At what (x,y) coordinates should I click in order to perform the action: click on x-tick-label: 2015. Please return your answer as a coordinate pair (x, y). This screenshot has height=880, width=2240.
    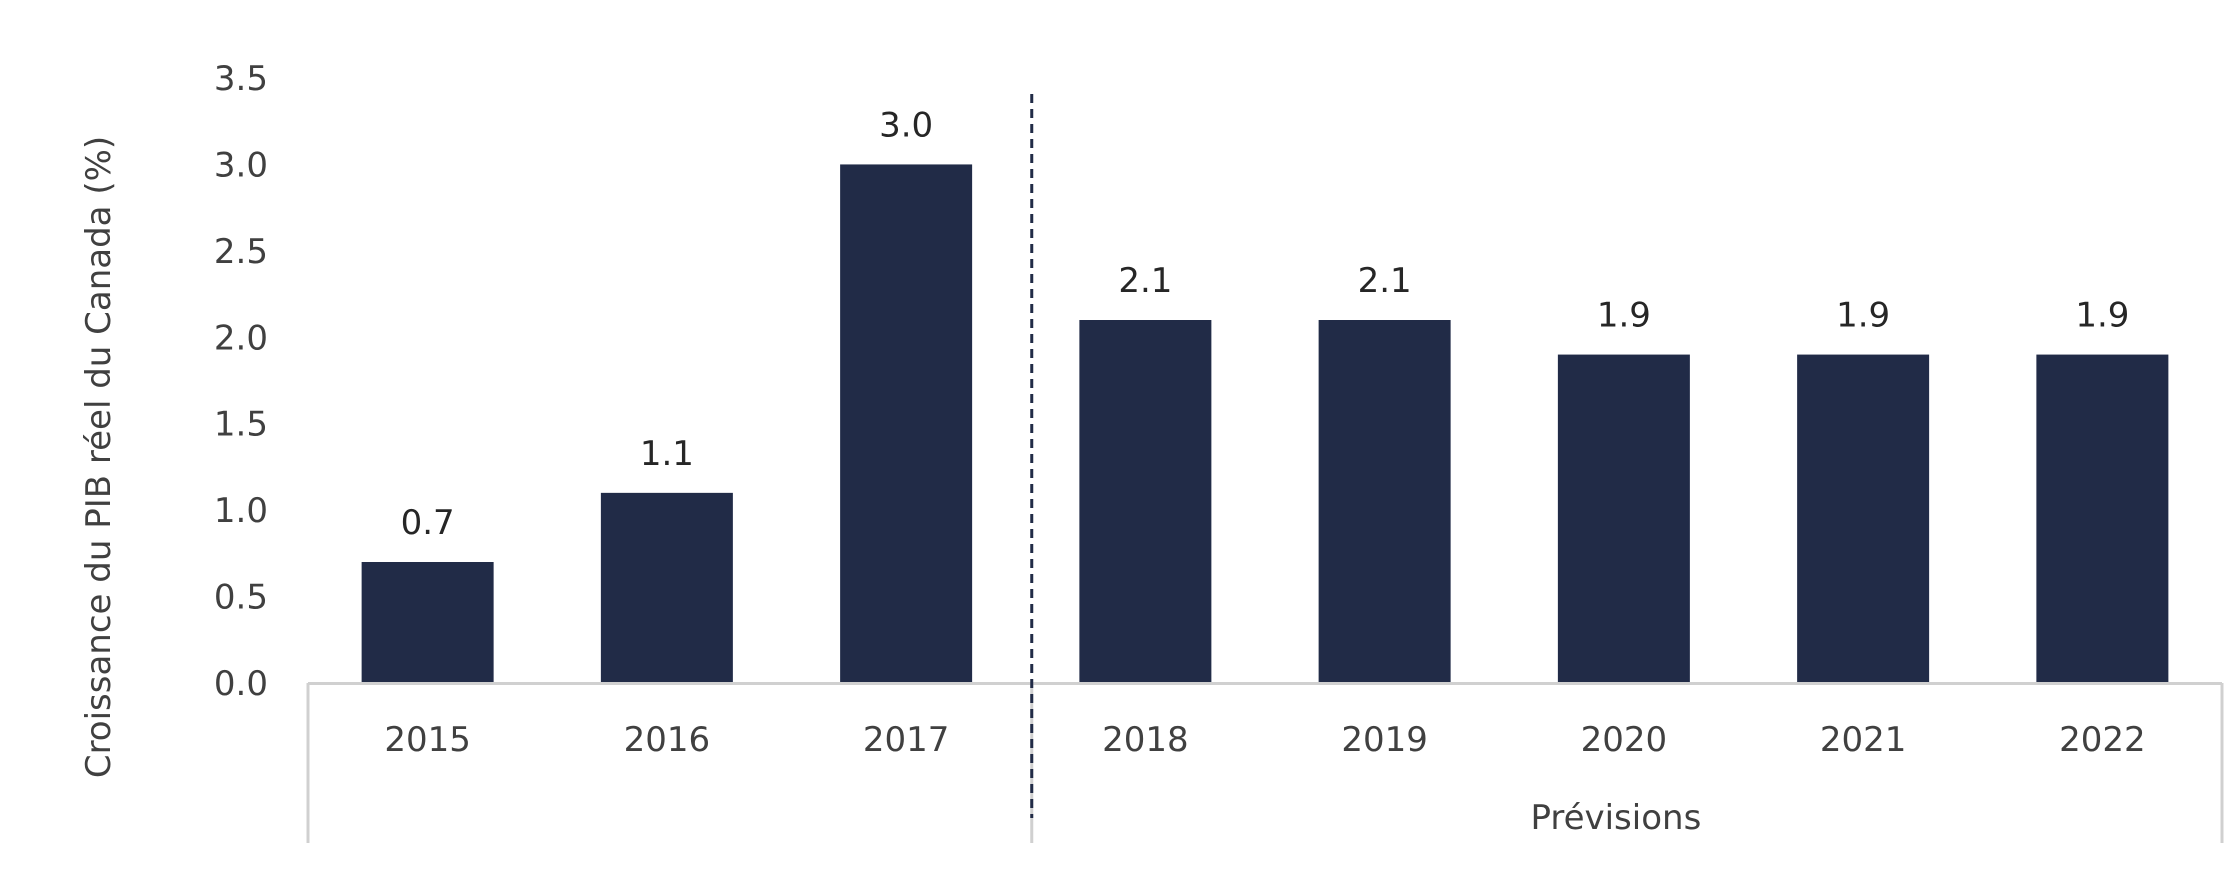
    Looking at the image, I should click on (427, 740).